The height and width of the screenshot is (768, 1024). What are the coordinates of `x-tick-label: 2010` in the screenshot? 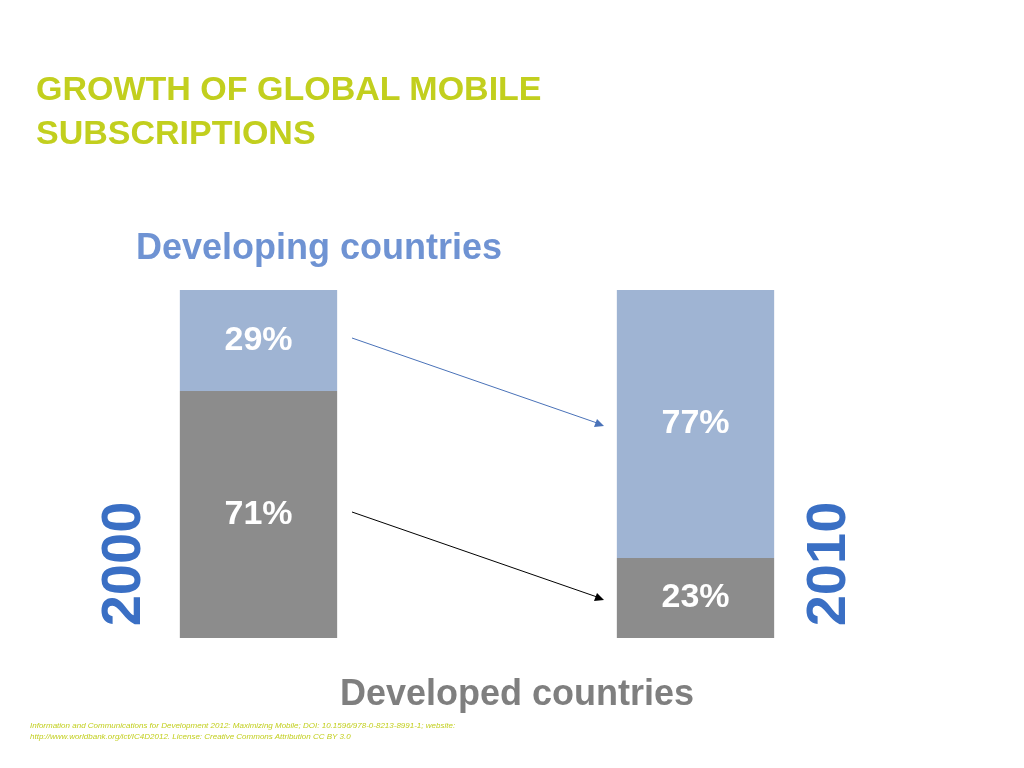 It's located at (825, 564).